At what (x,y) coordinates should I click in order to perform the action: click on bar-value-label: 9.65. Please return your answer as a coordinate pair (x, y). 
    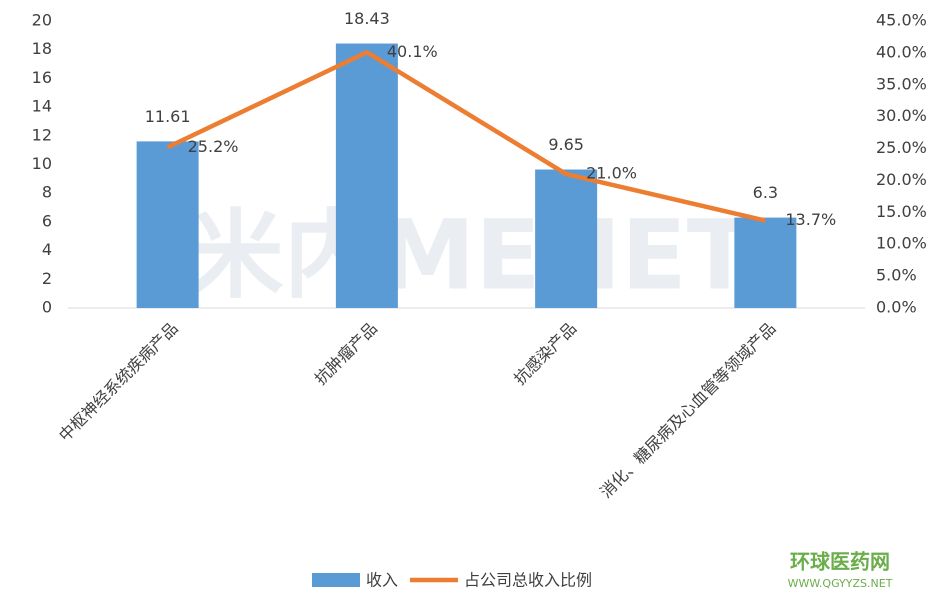
    Looking at the image, I should click on (566, 144).